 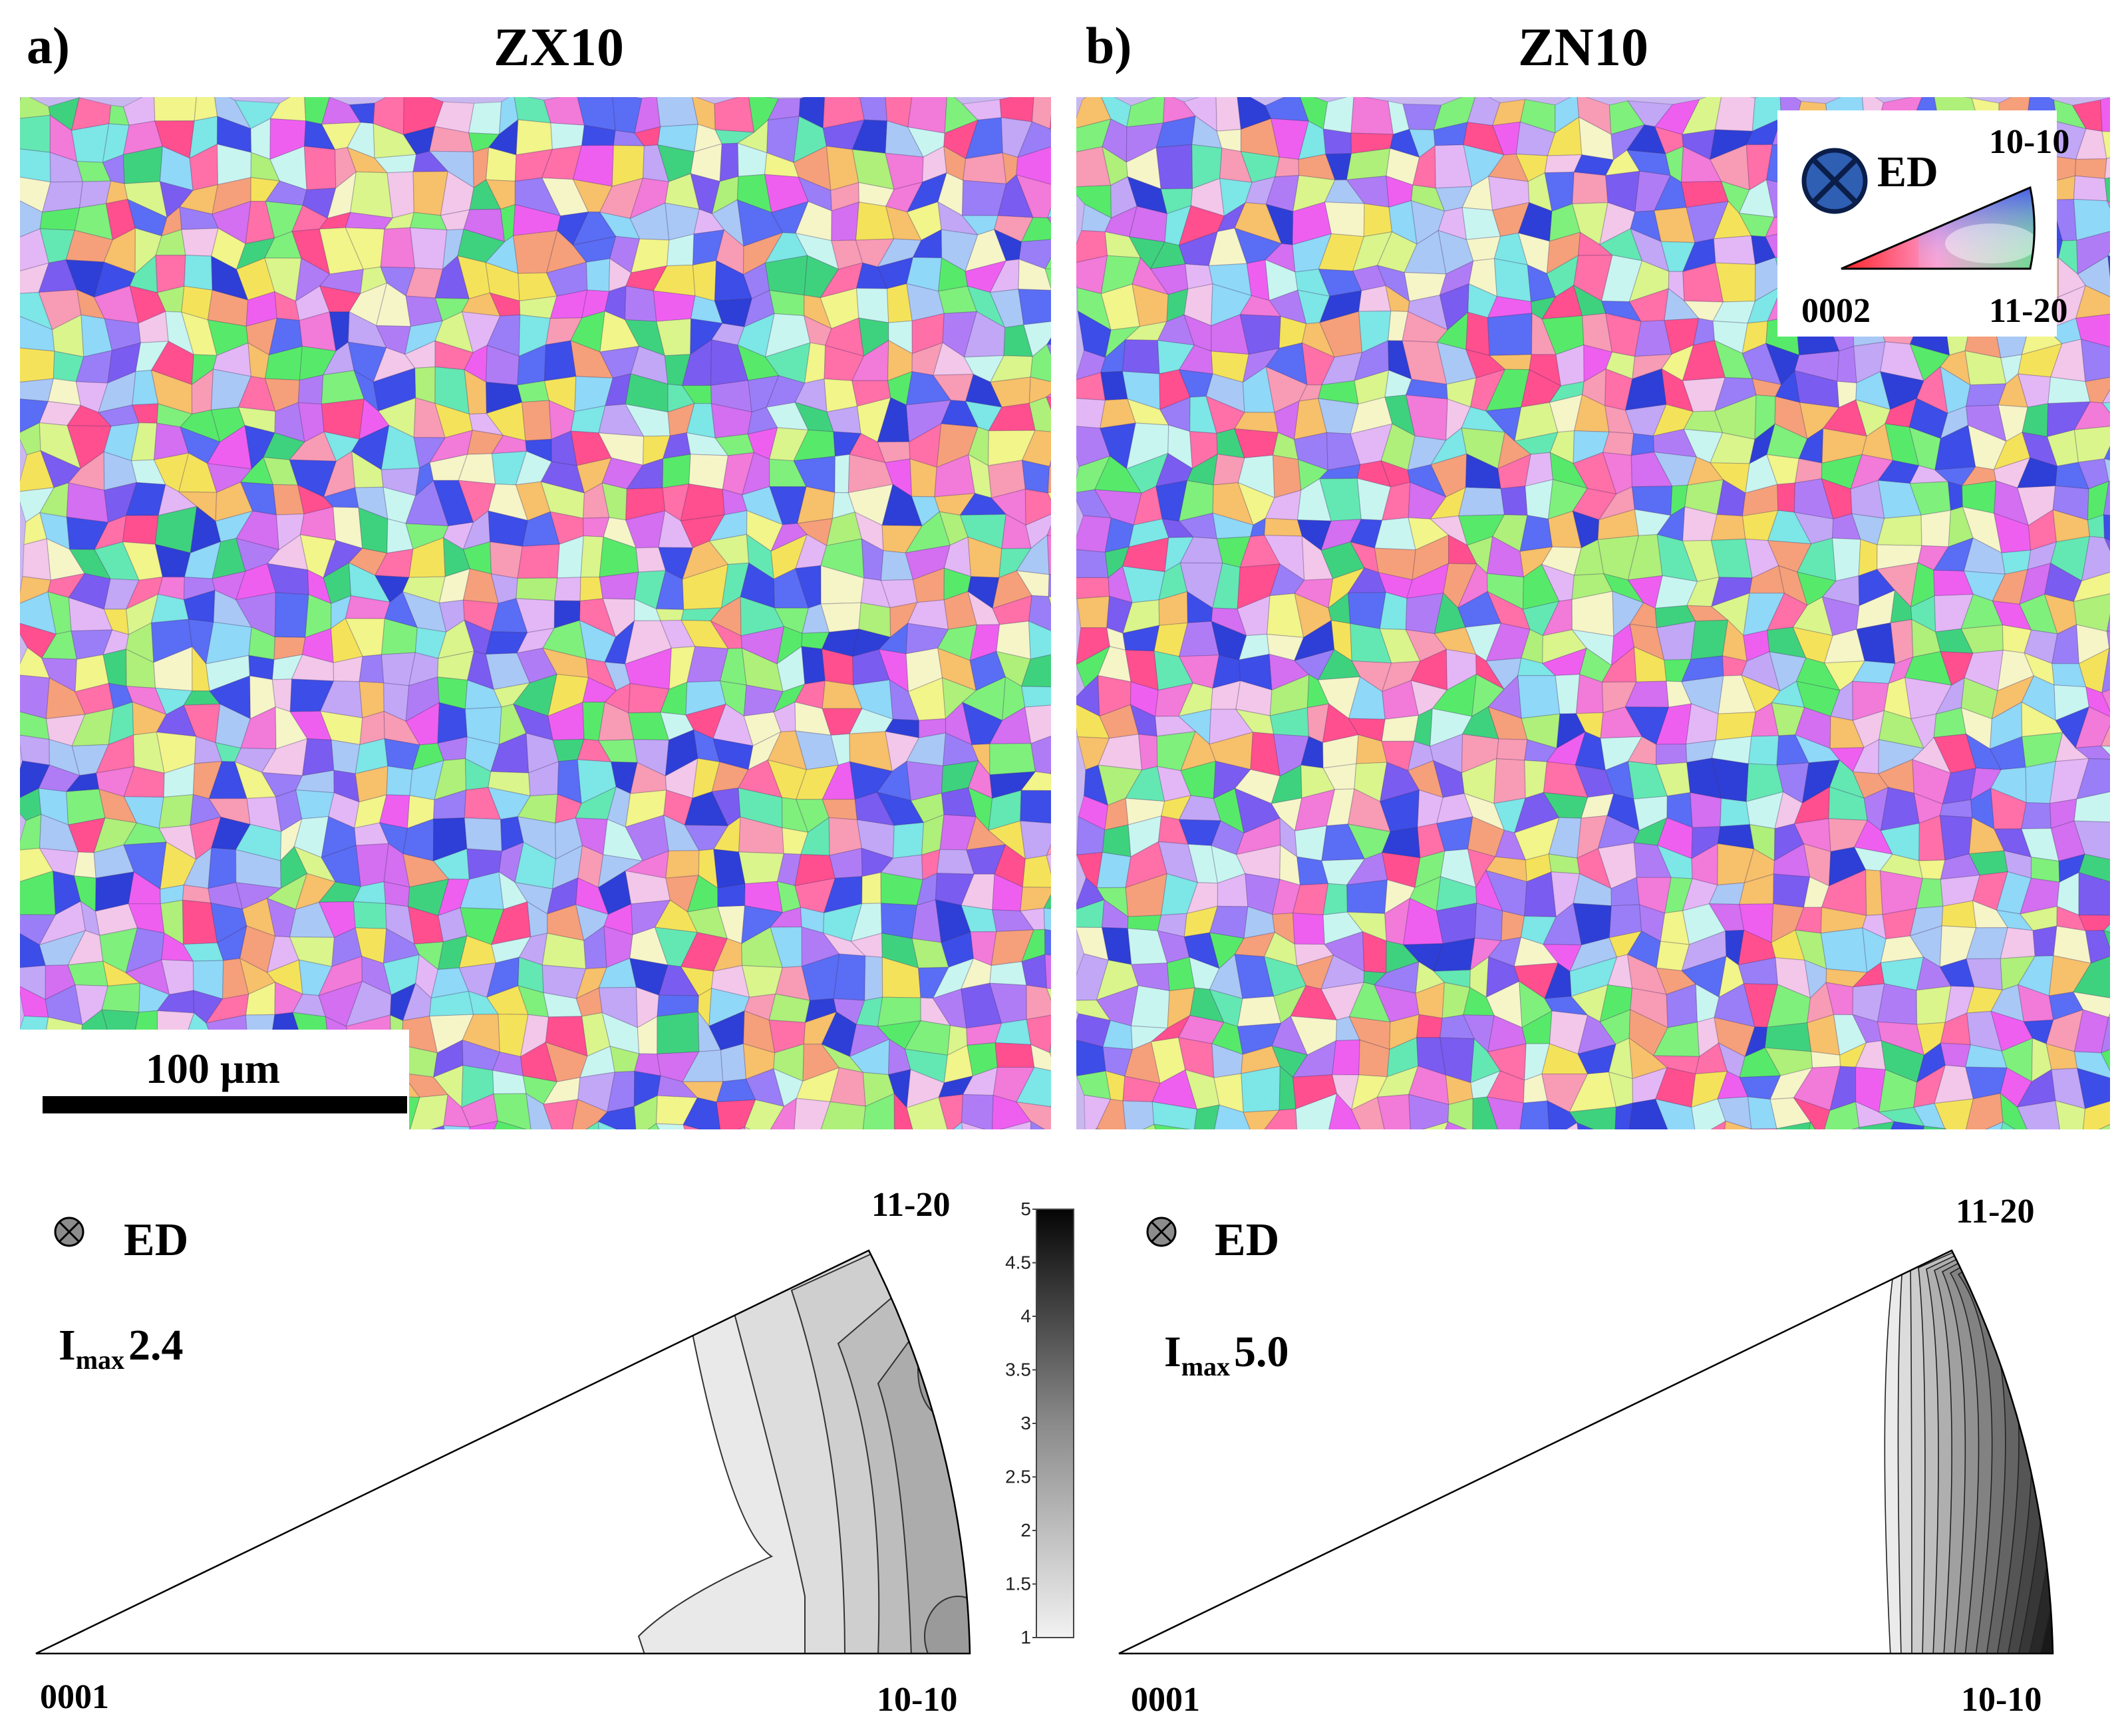 I want to click on panel-a-title: ZX10, so click(x=559, y=47).